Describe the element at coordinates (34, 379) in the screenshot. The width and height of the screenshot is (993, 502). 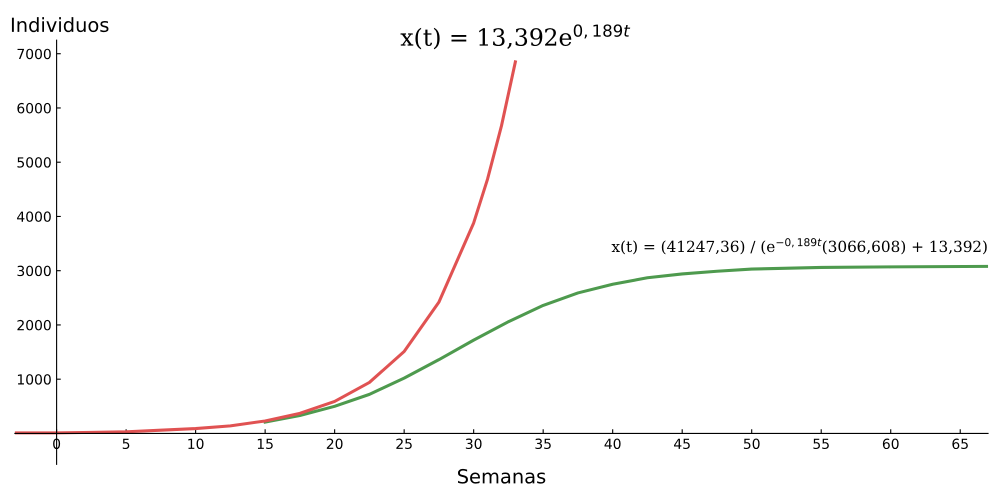
I see `y-tick-label: 1000` at that location.